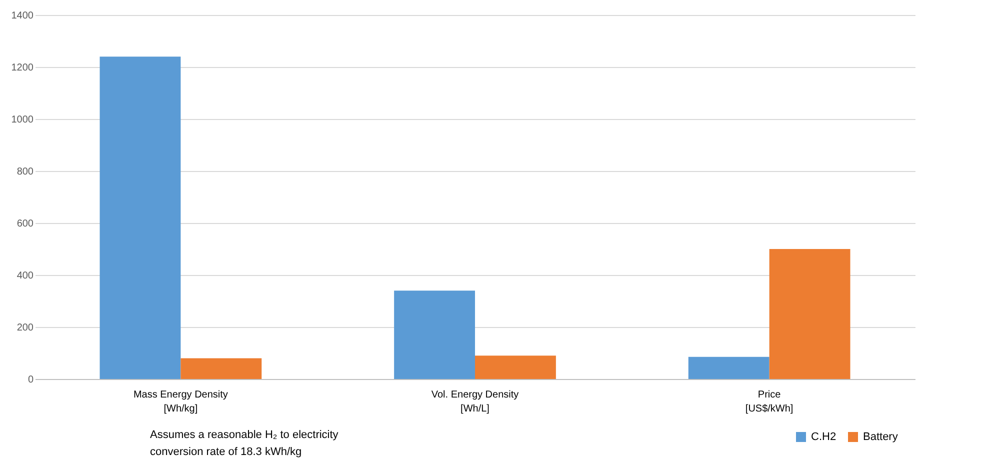 The image size is (998, 464). Describe the element at coordinates (22, 120) in the screenshot. I see `y-tick-label: 1000` at that location.